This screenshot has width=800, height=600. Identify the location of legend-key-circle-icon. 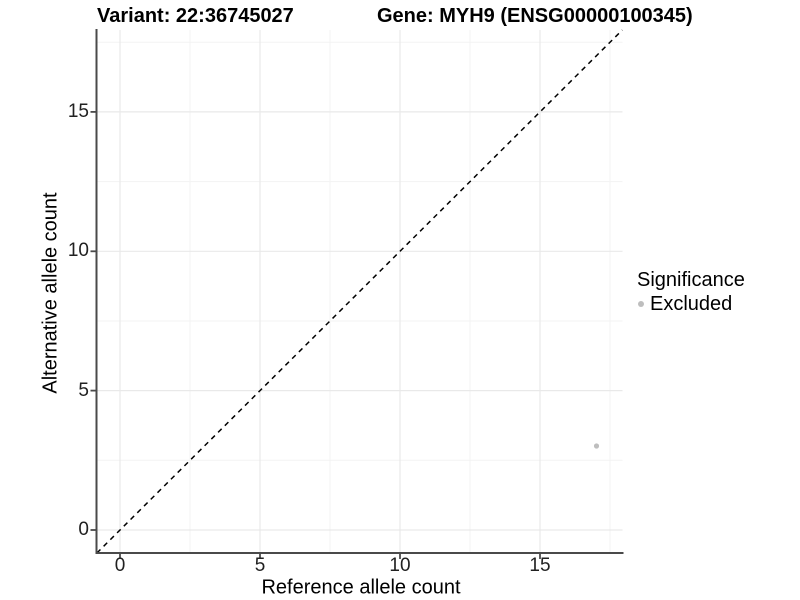
(641, 304).